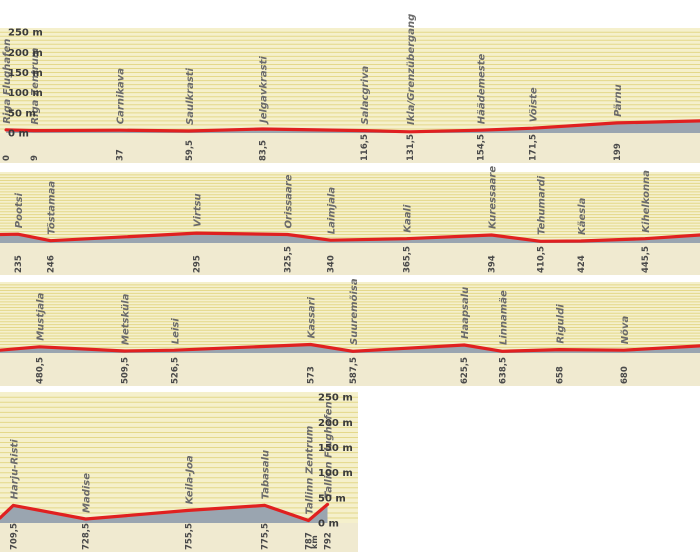 The height and width of the screenshot is (554, 700). I want to click on place-label: Pootsi, so click(19, 210).